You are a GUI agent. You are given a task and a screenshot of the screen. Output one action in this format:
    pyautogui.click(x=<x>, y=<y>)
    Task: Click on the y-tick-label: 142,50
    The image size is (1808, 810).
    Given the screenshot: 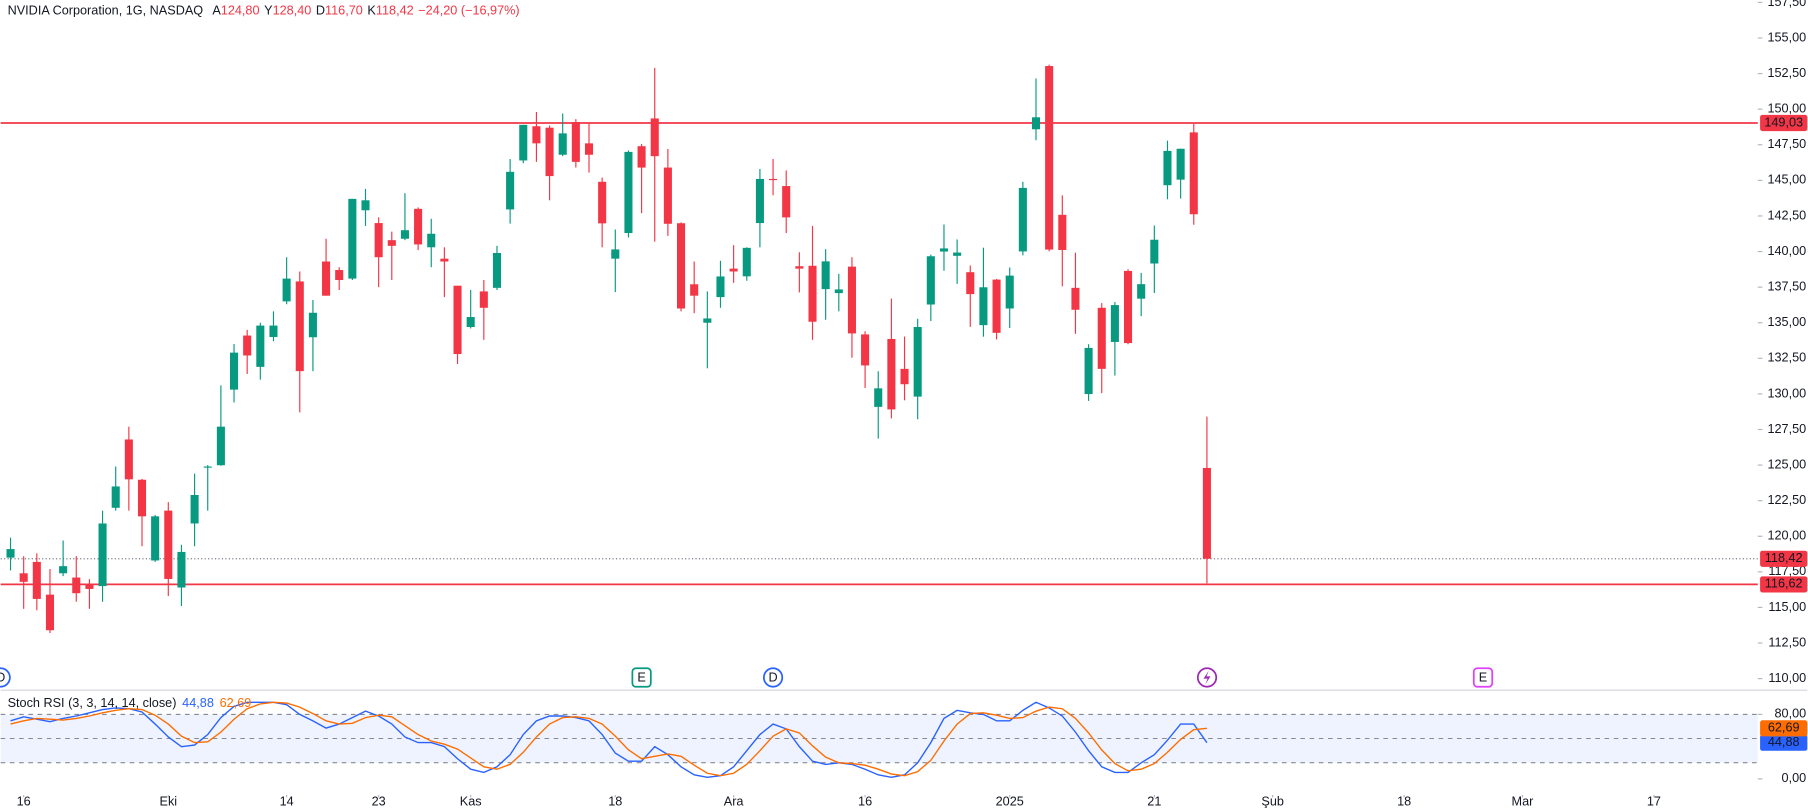 What is the action you would take?
    pyautogui.click(x=1786, y=215)
    